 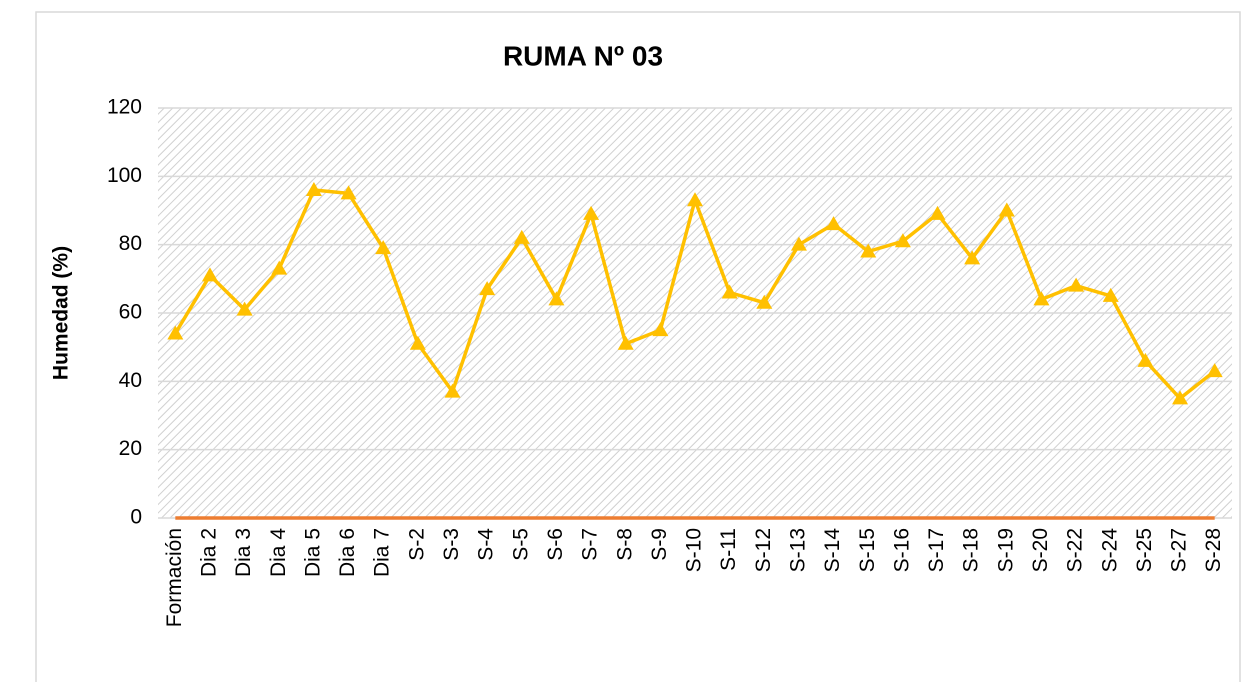 What do you see at coordinates (1179, 550) in the screenshot?
I see `x-tick-label: S-27` at bounding box center [1179, 550].